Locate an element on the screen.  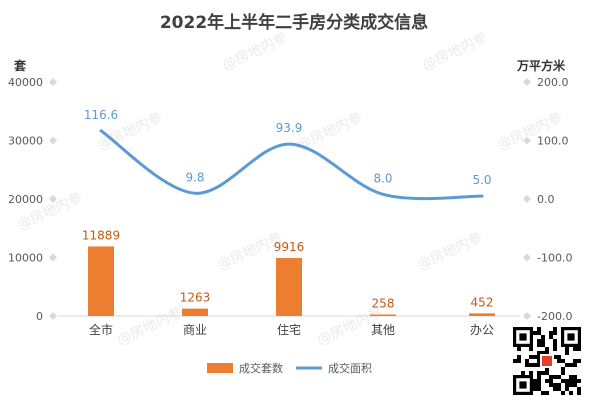
bar-data-label: 11889 is located at coordinates (101, 235).